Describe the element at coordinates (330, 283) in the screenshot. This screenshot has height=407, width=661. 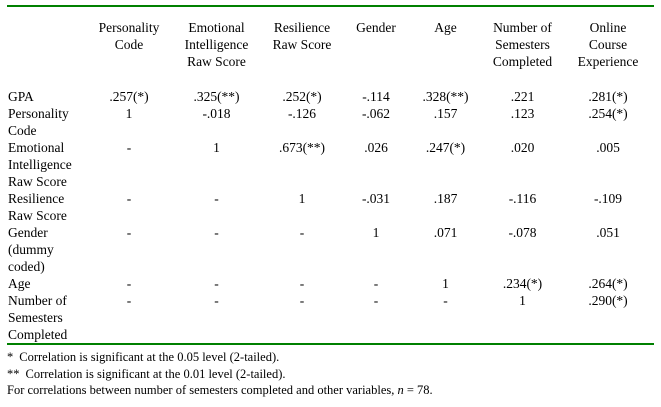
I see `table-row-age: Age - - - - 1 .234(*) .264(*)` at that location.